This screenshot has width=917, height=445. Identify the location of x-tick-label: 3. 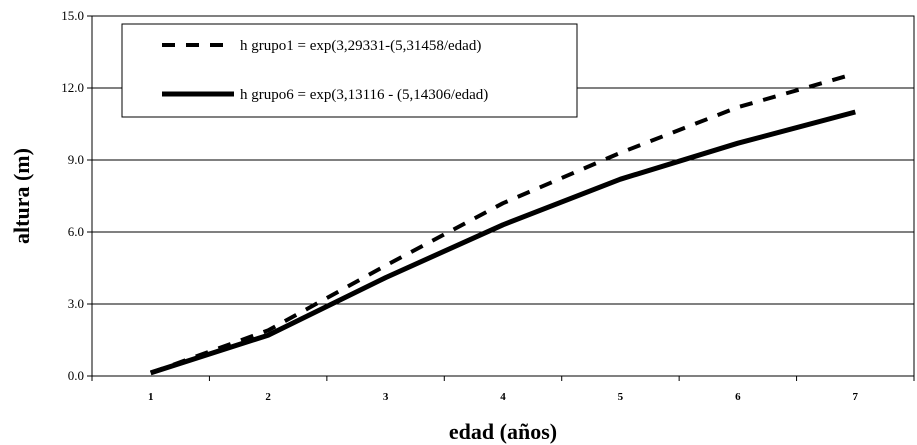
(386, 397).